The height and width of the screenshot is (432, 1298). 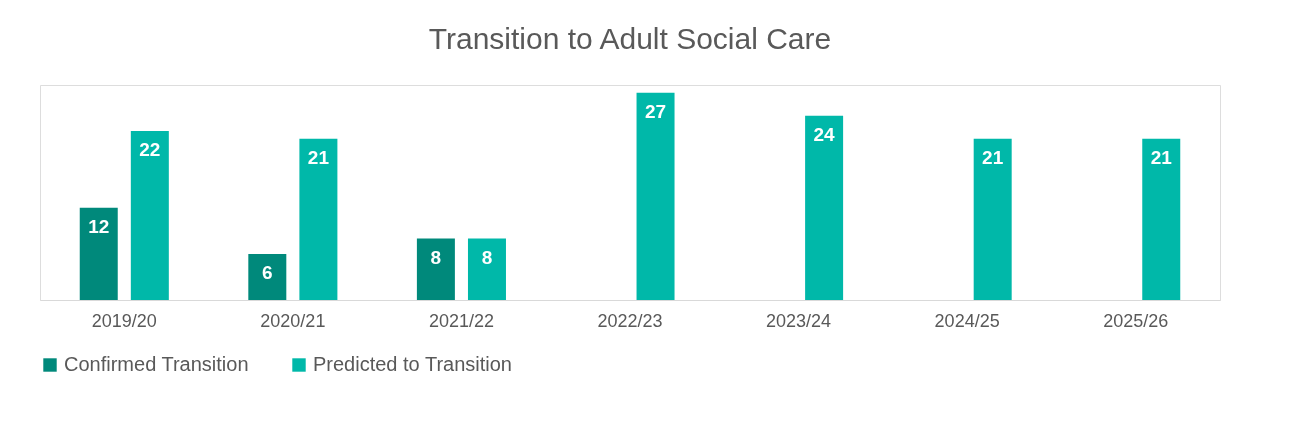 I want to click on x-tick-label: 2020/21, so click(x=293, y=320).